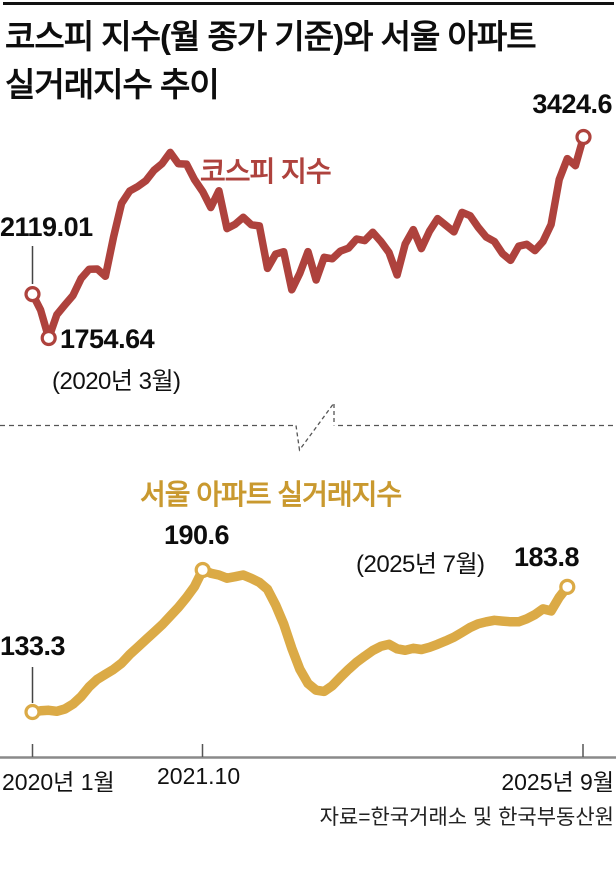 The width and height of the screenshot is (616, 887). I want to click on kospi-start-value-label: 2119.01, so click(46, 227).